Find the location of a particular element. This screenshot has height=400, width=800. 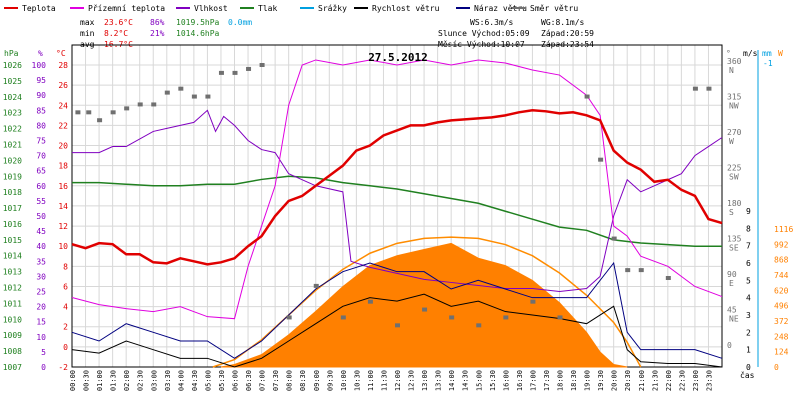

dir-tick-deg: 360 is located at coordinates (734, 61).